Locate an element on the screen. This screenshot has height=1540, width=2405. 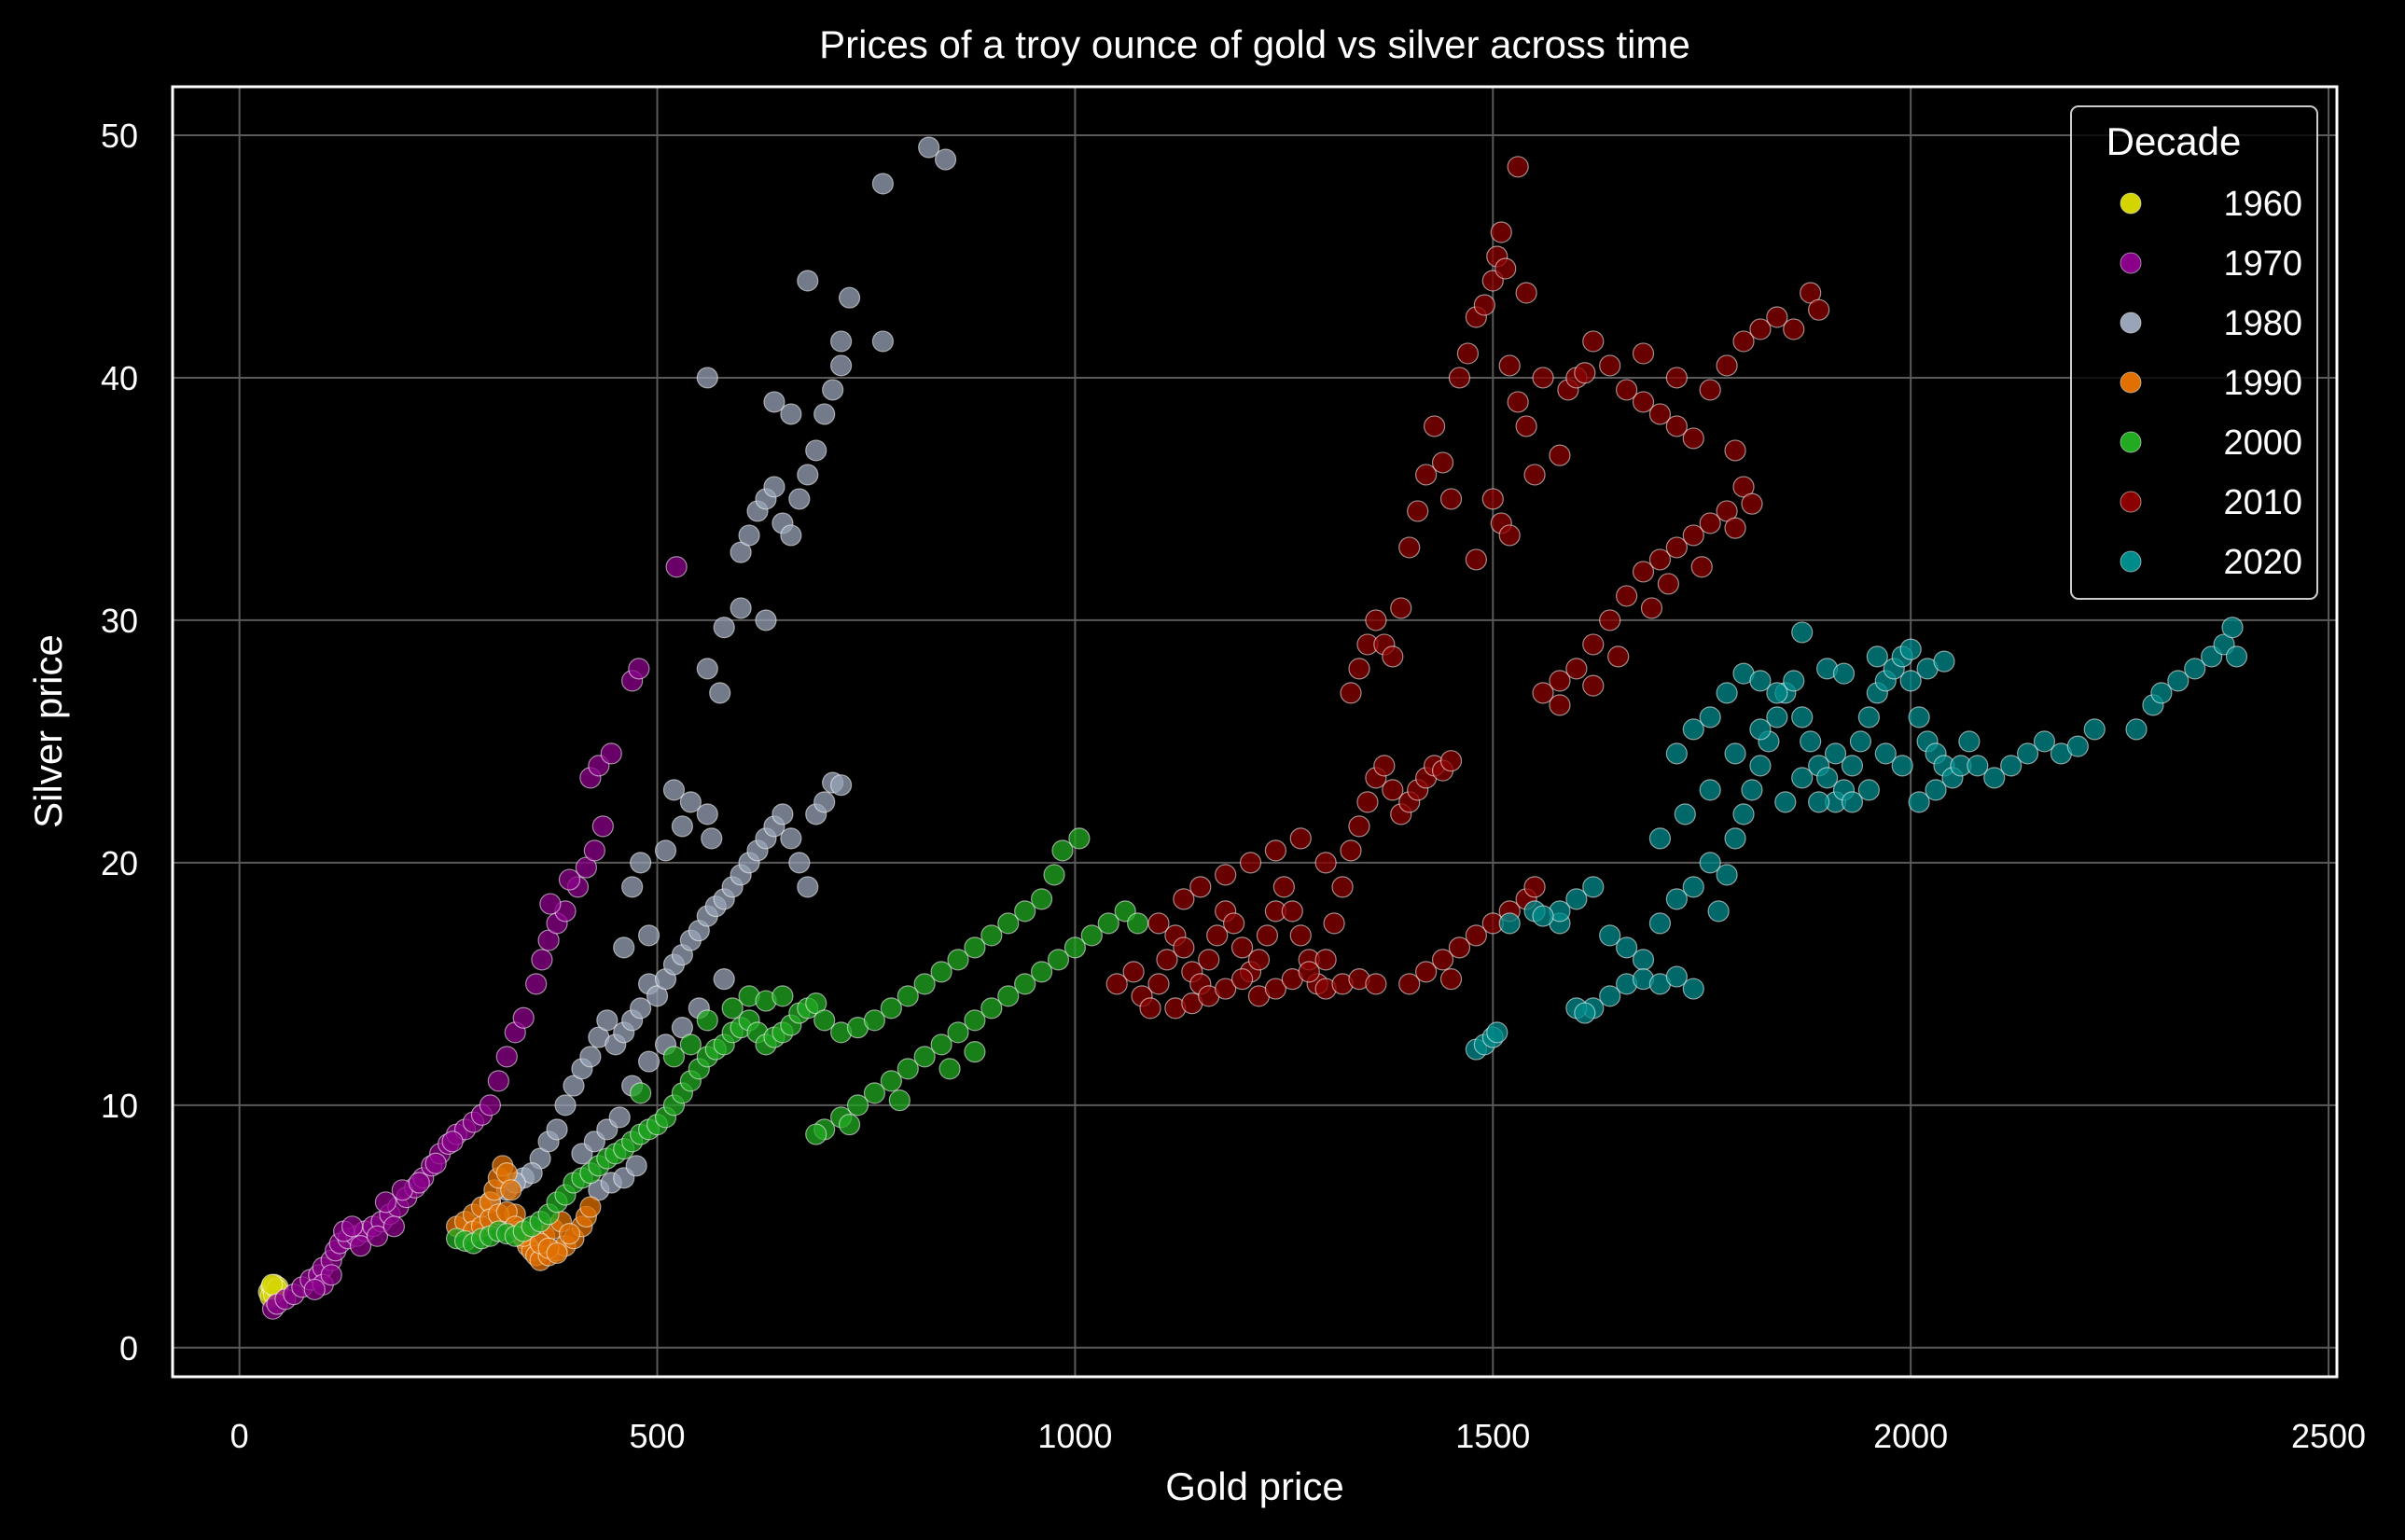
x-tick-label: 2500 is located at coordinates (2328, 1436).